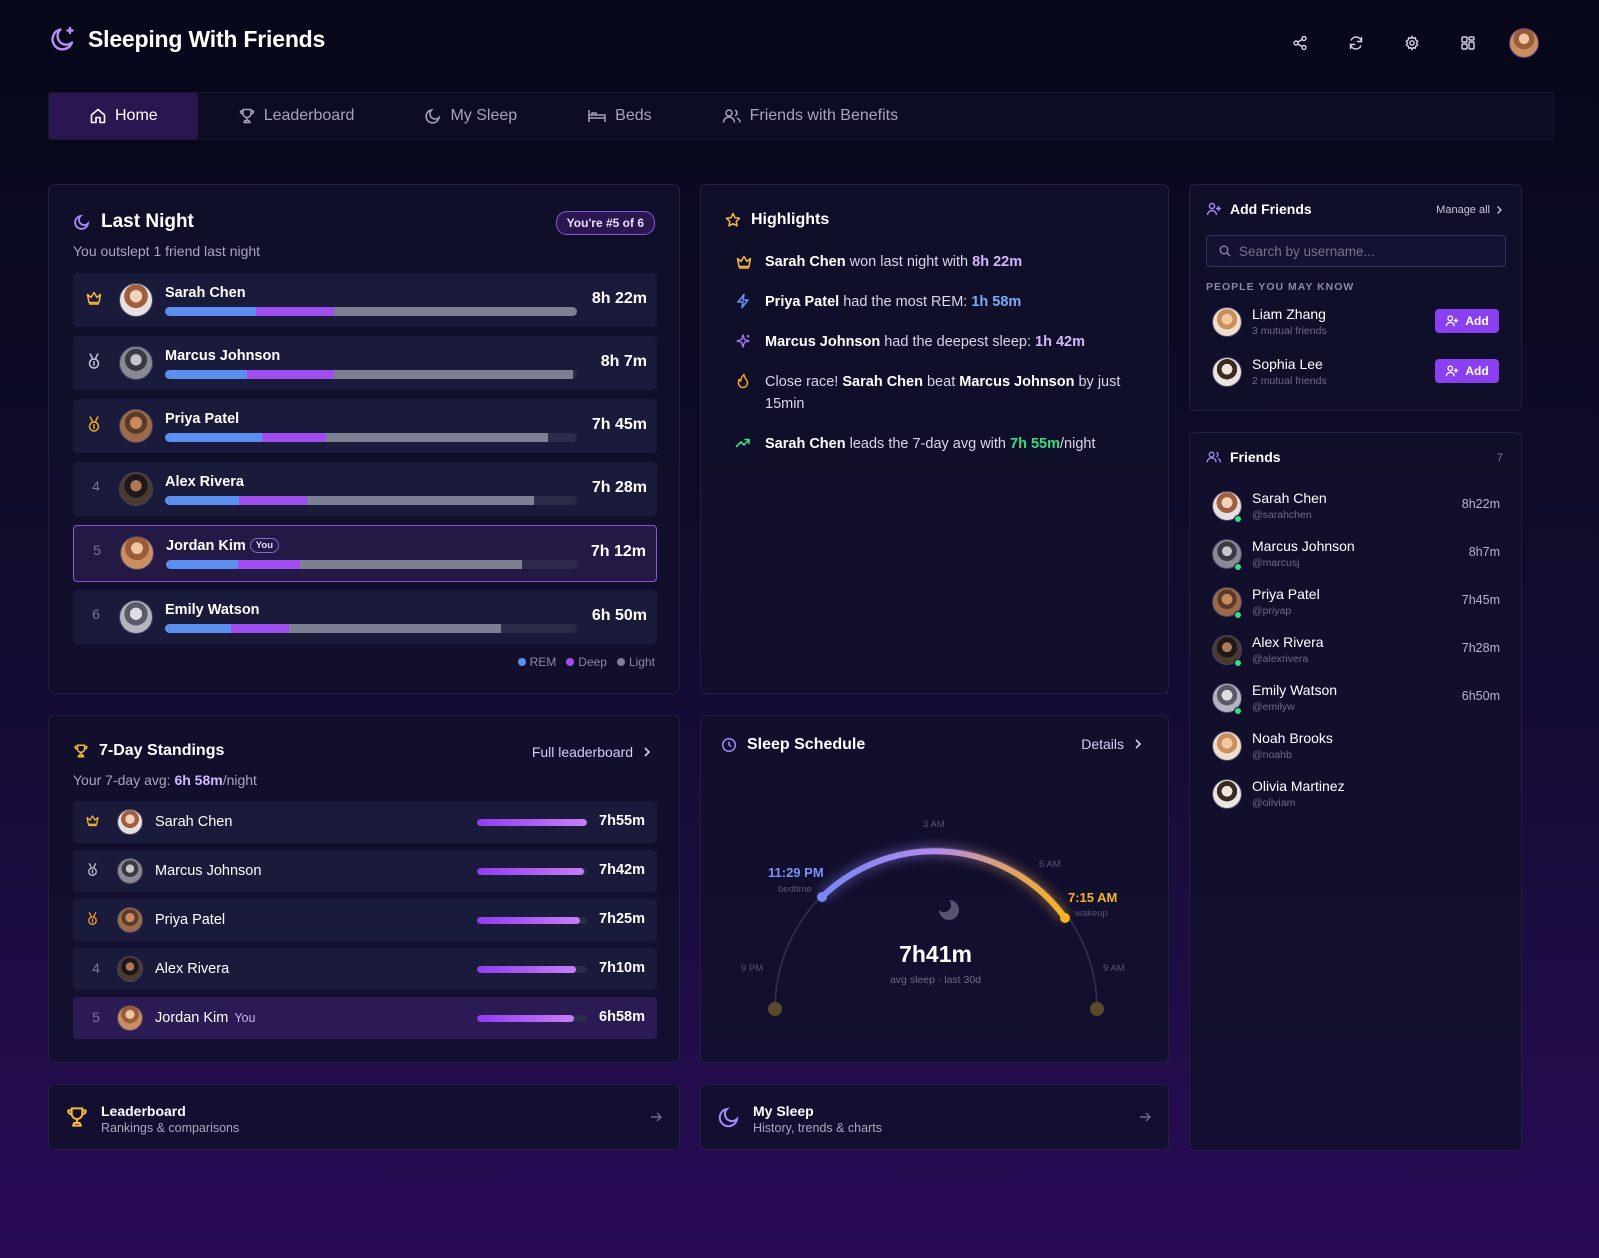 Image resolution: width=1599 pixels, height=1258 pixels. What do you see at coordinates (1356, 699) in the screenshot?
I see `friend-item: Emily Watson @emilyw 6h50m` at bounding box center [1356, 699].